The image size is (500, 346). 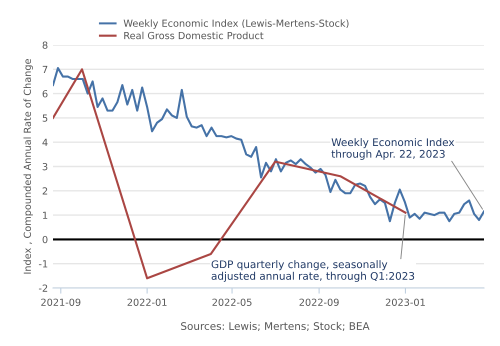 What do you see at coordinates (60, 302) in the screenshot?
I see `x-tick-label: 2021-09` at bounding box center [60, 302].